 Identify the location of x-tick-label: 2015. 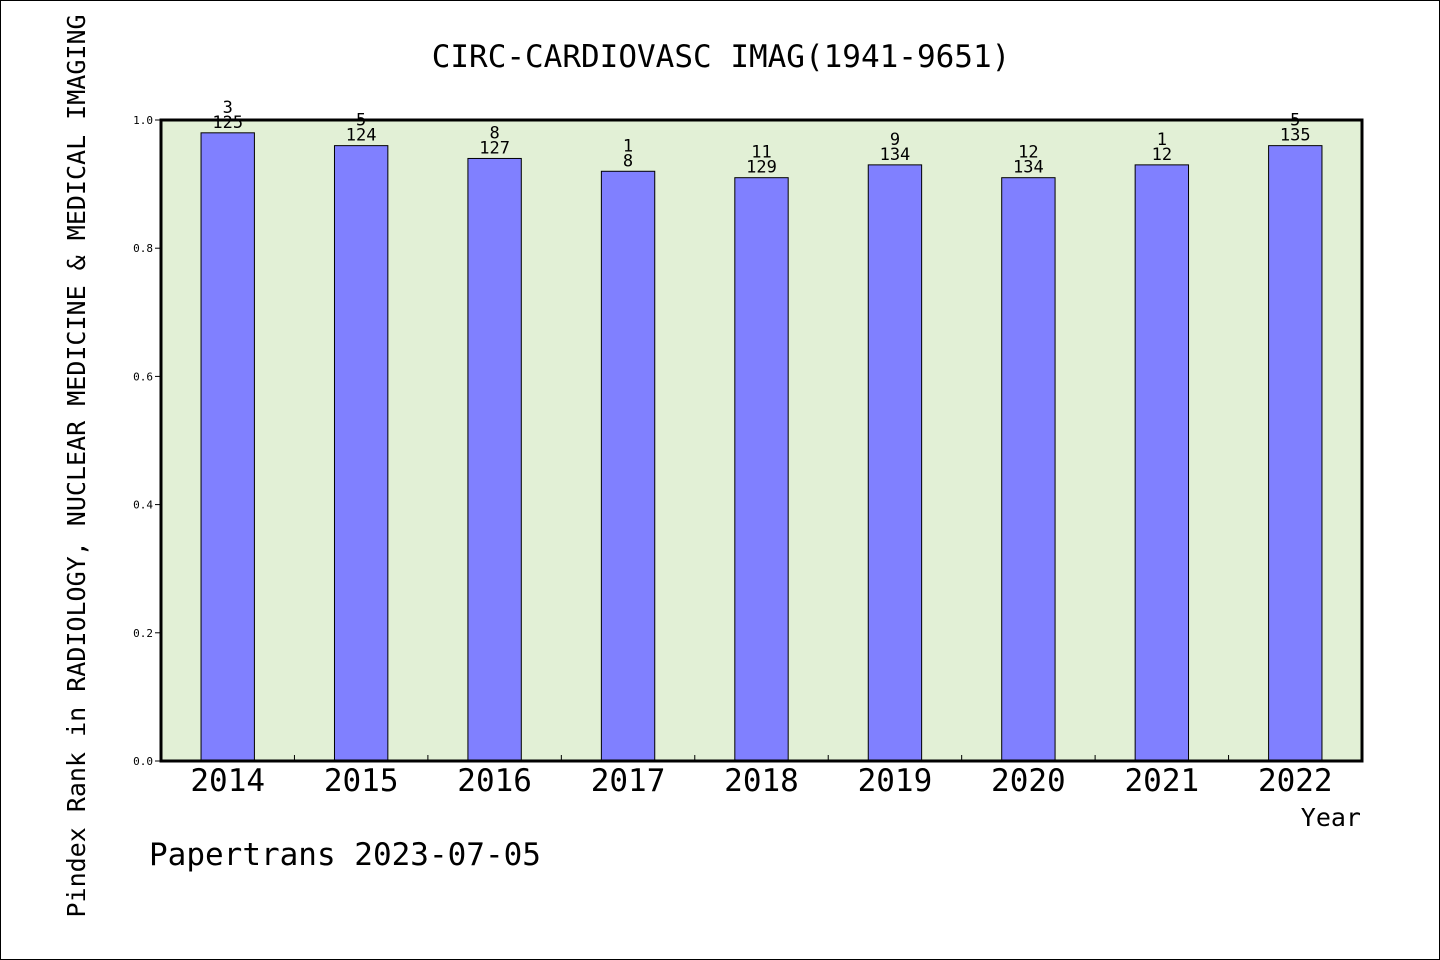
(361, 781).